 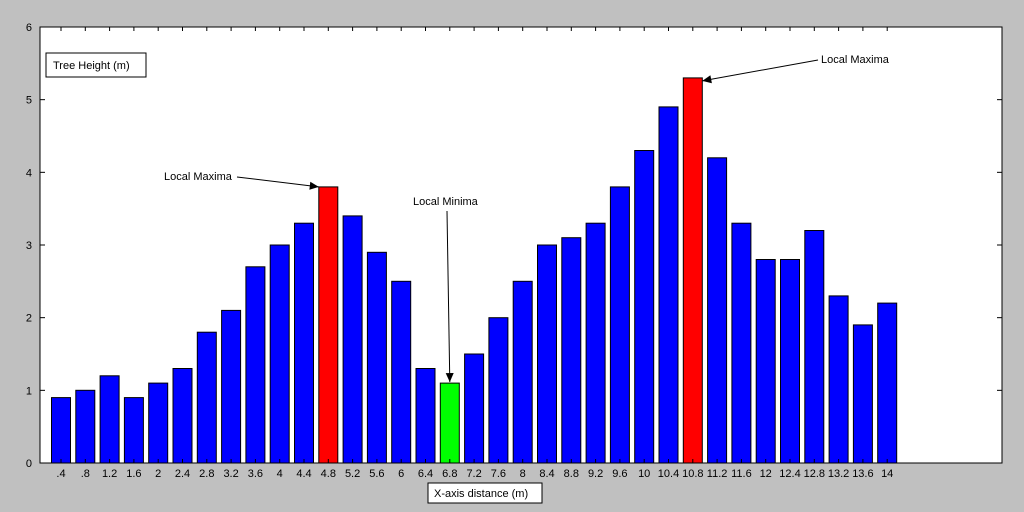 I want to click on y-tick-label: 2, so click(x=29, y=319).